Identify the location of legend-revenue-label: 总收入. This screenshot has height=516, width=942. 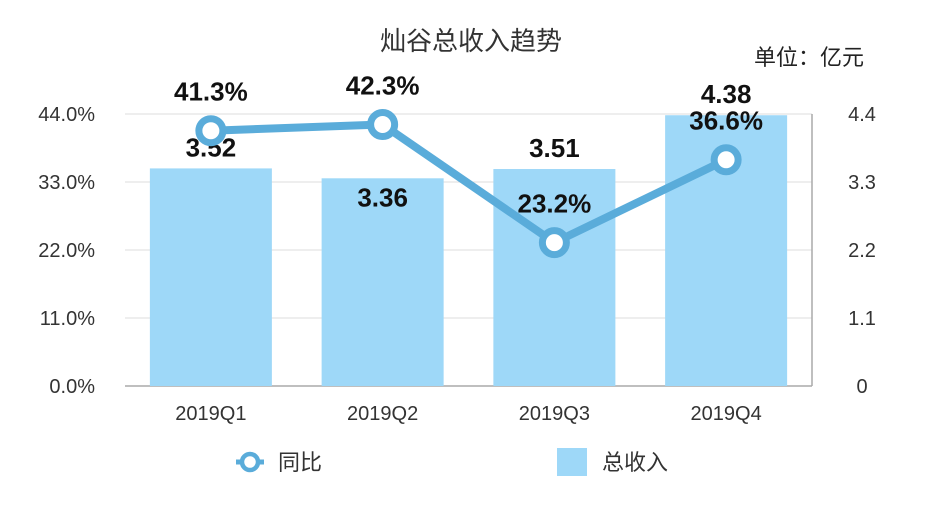
(635, 463).